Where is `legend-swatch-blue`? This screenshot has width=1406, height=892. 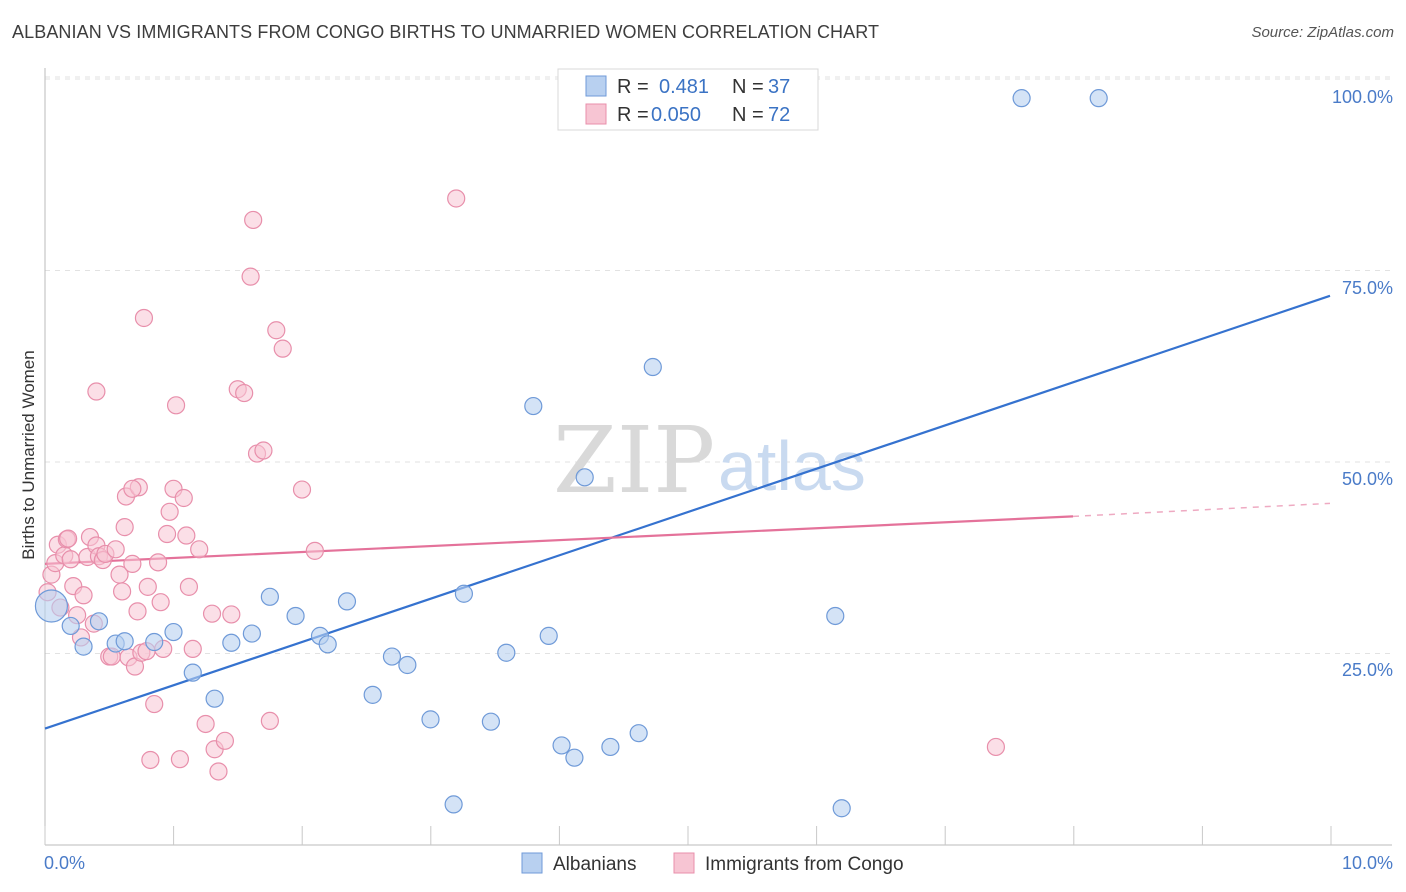 legend-swatch-blue is located at coordinates (596, 86).